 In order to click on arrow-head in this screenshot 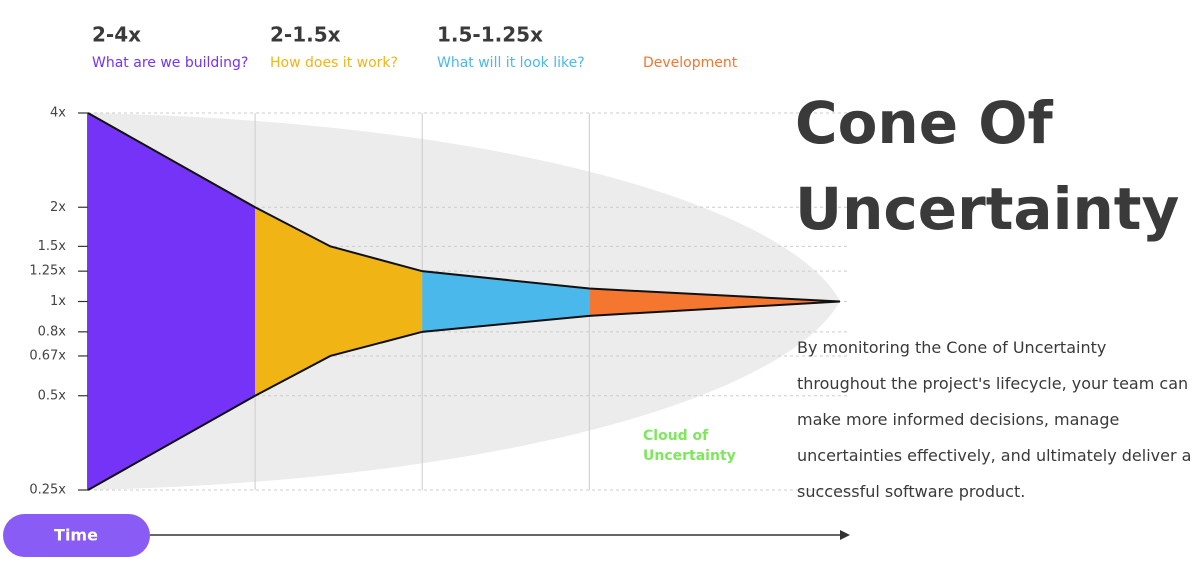, I will do `click(845, 535)`.